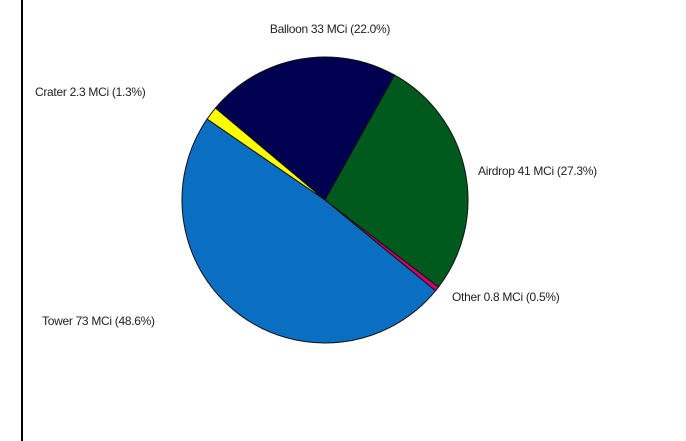 This screenshot has height=441, width=686. I want to click on slice-name: Balloon, so click(289, 29).